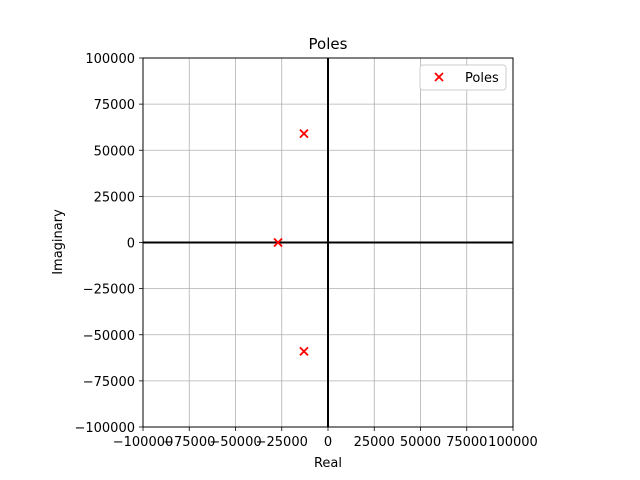 The height and width of the screenshot is (480, 640). I want to click on x-tick-label: 100000, so click(513, 442).